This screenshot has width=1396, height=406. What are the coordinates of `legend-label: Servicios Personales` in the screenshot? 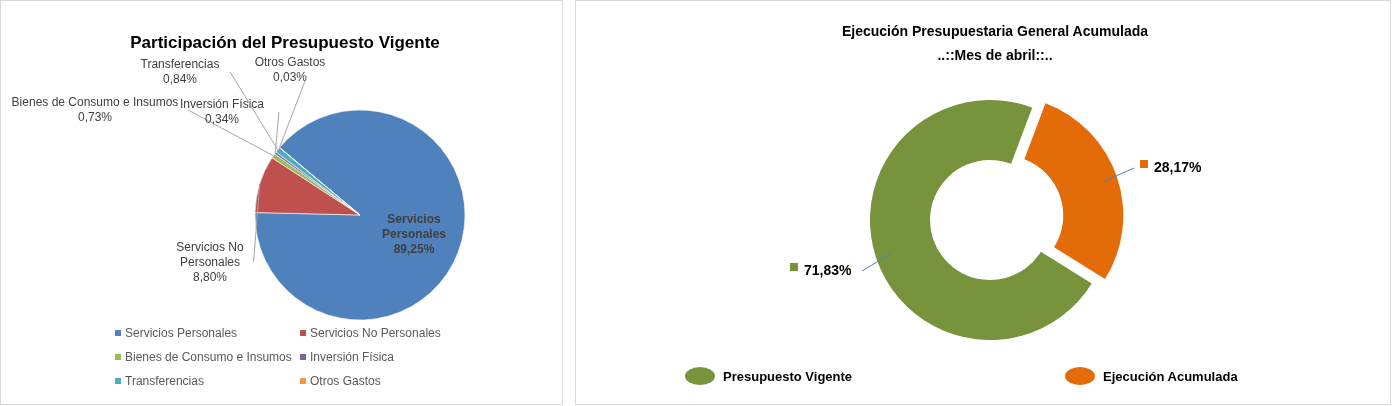 It's located at (181, 333).